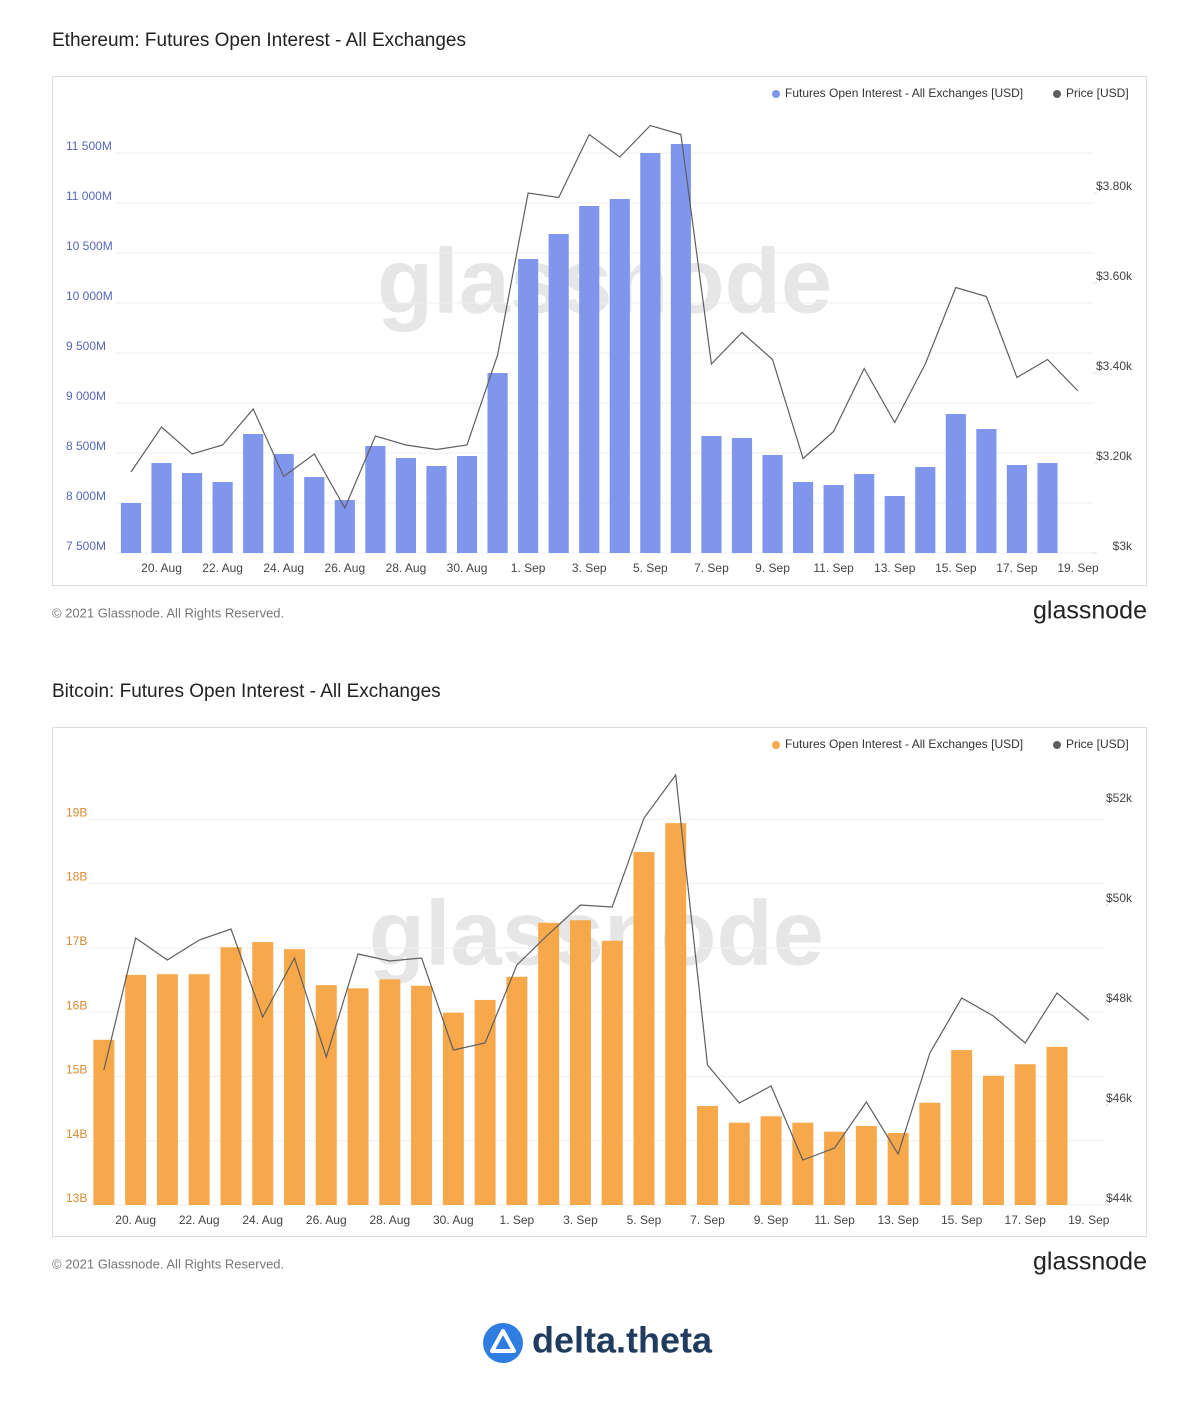  What do you see at coordinates (1119, 798) in the screenshot?
I see `y2-tick-label: $52k` at bounding box center [1119, 798].